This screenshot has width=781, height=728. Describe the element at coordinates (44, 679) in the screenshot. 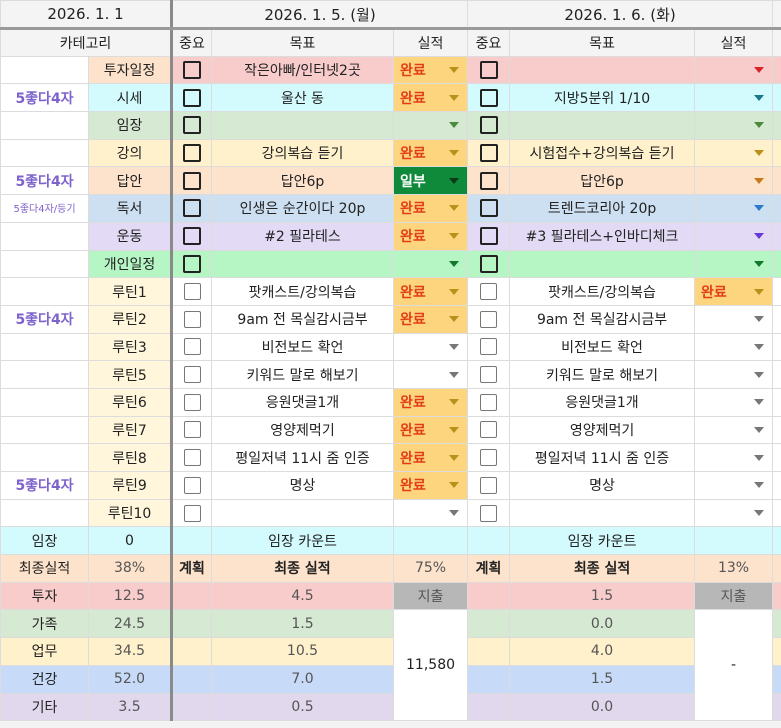

I see `total-label: 건강` at that location.